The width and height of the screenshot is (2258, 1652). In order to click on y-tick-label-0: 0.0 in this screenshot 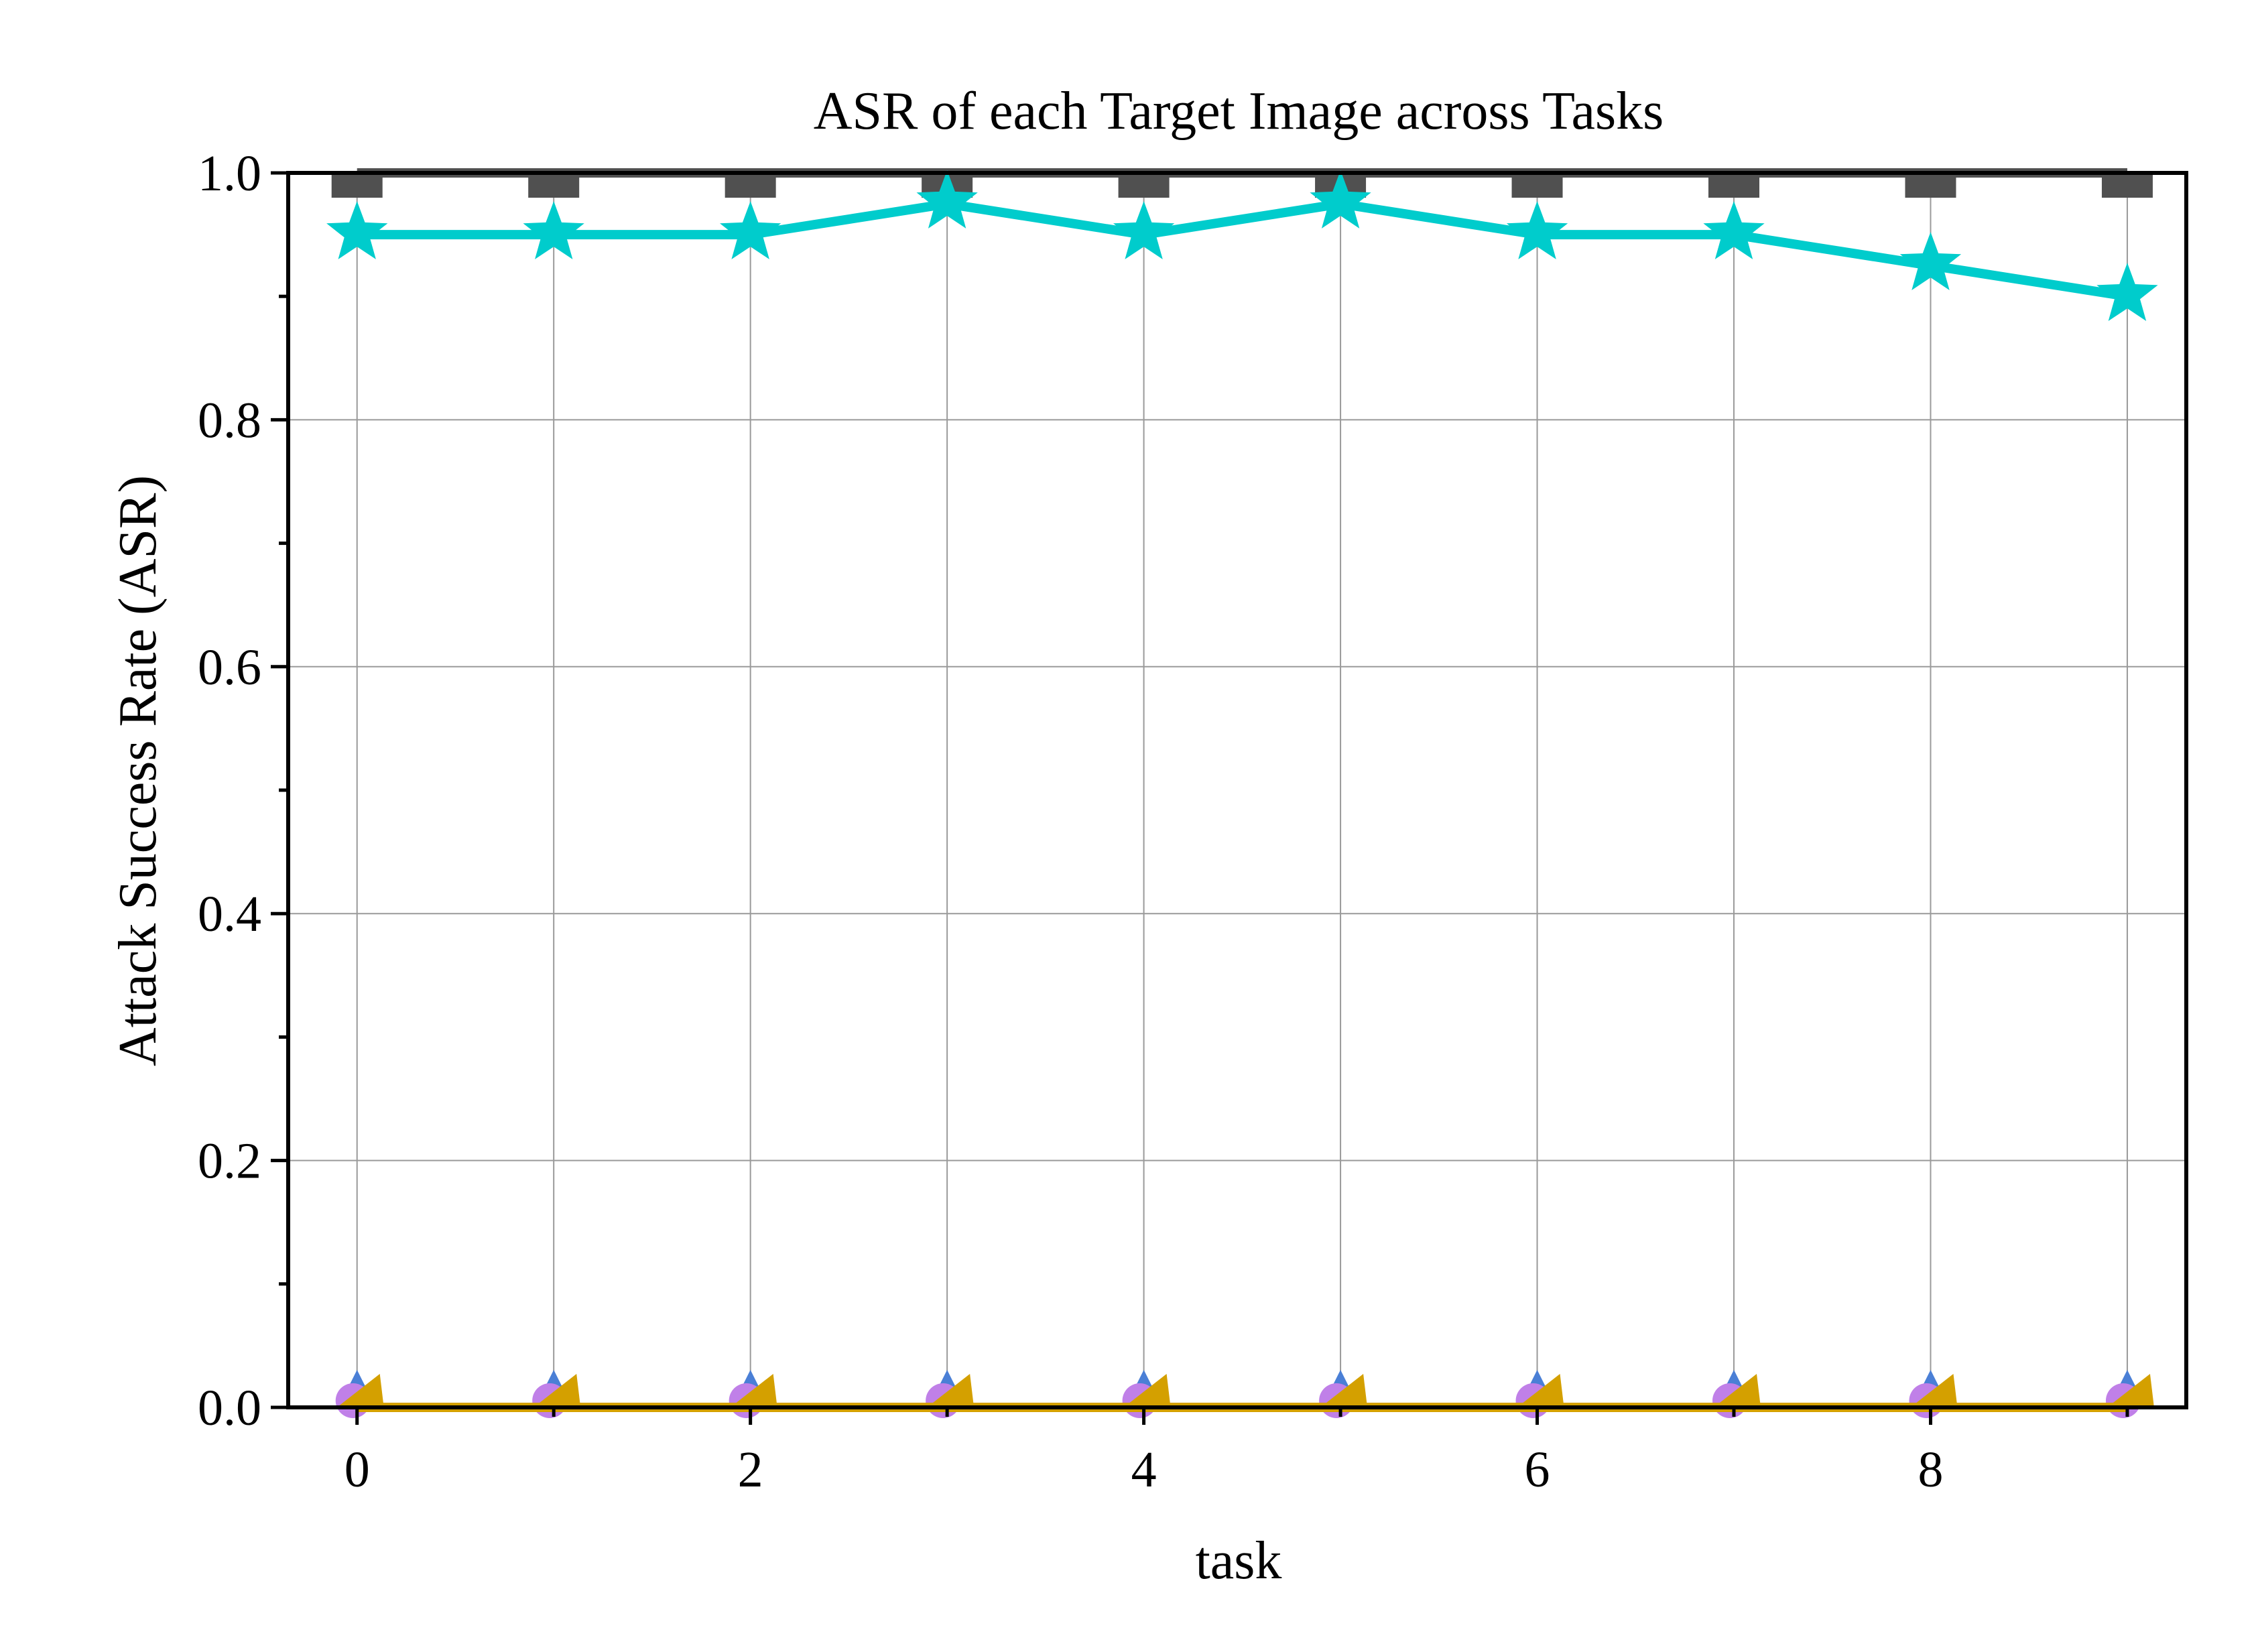, I will do `click(229, 1408)`.